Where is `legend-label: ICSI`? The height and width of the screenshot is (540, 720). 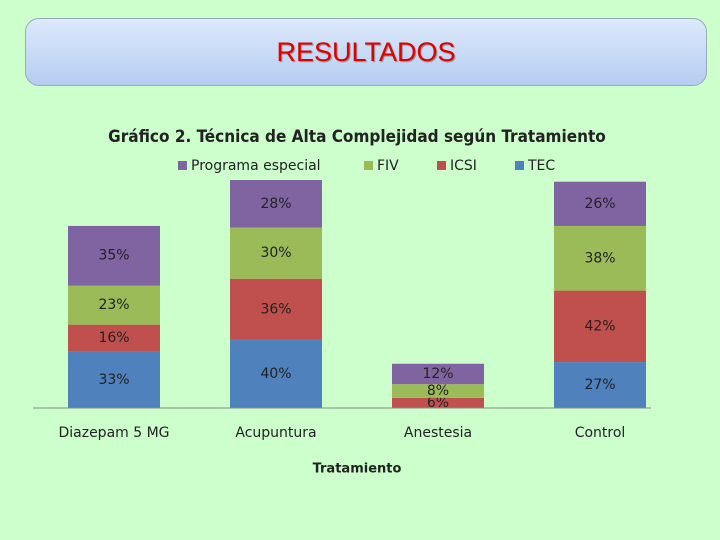
legend-label: ICSI is located at coordinates (463, 166).